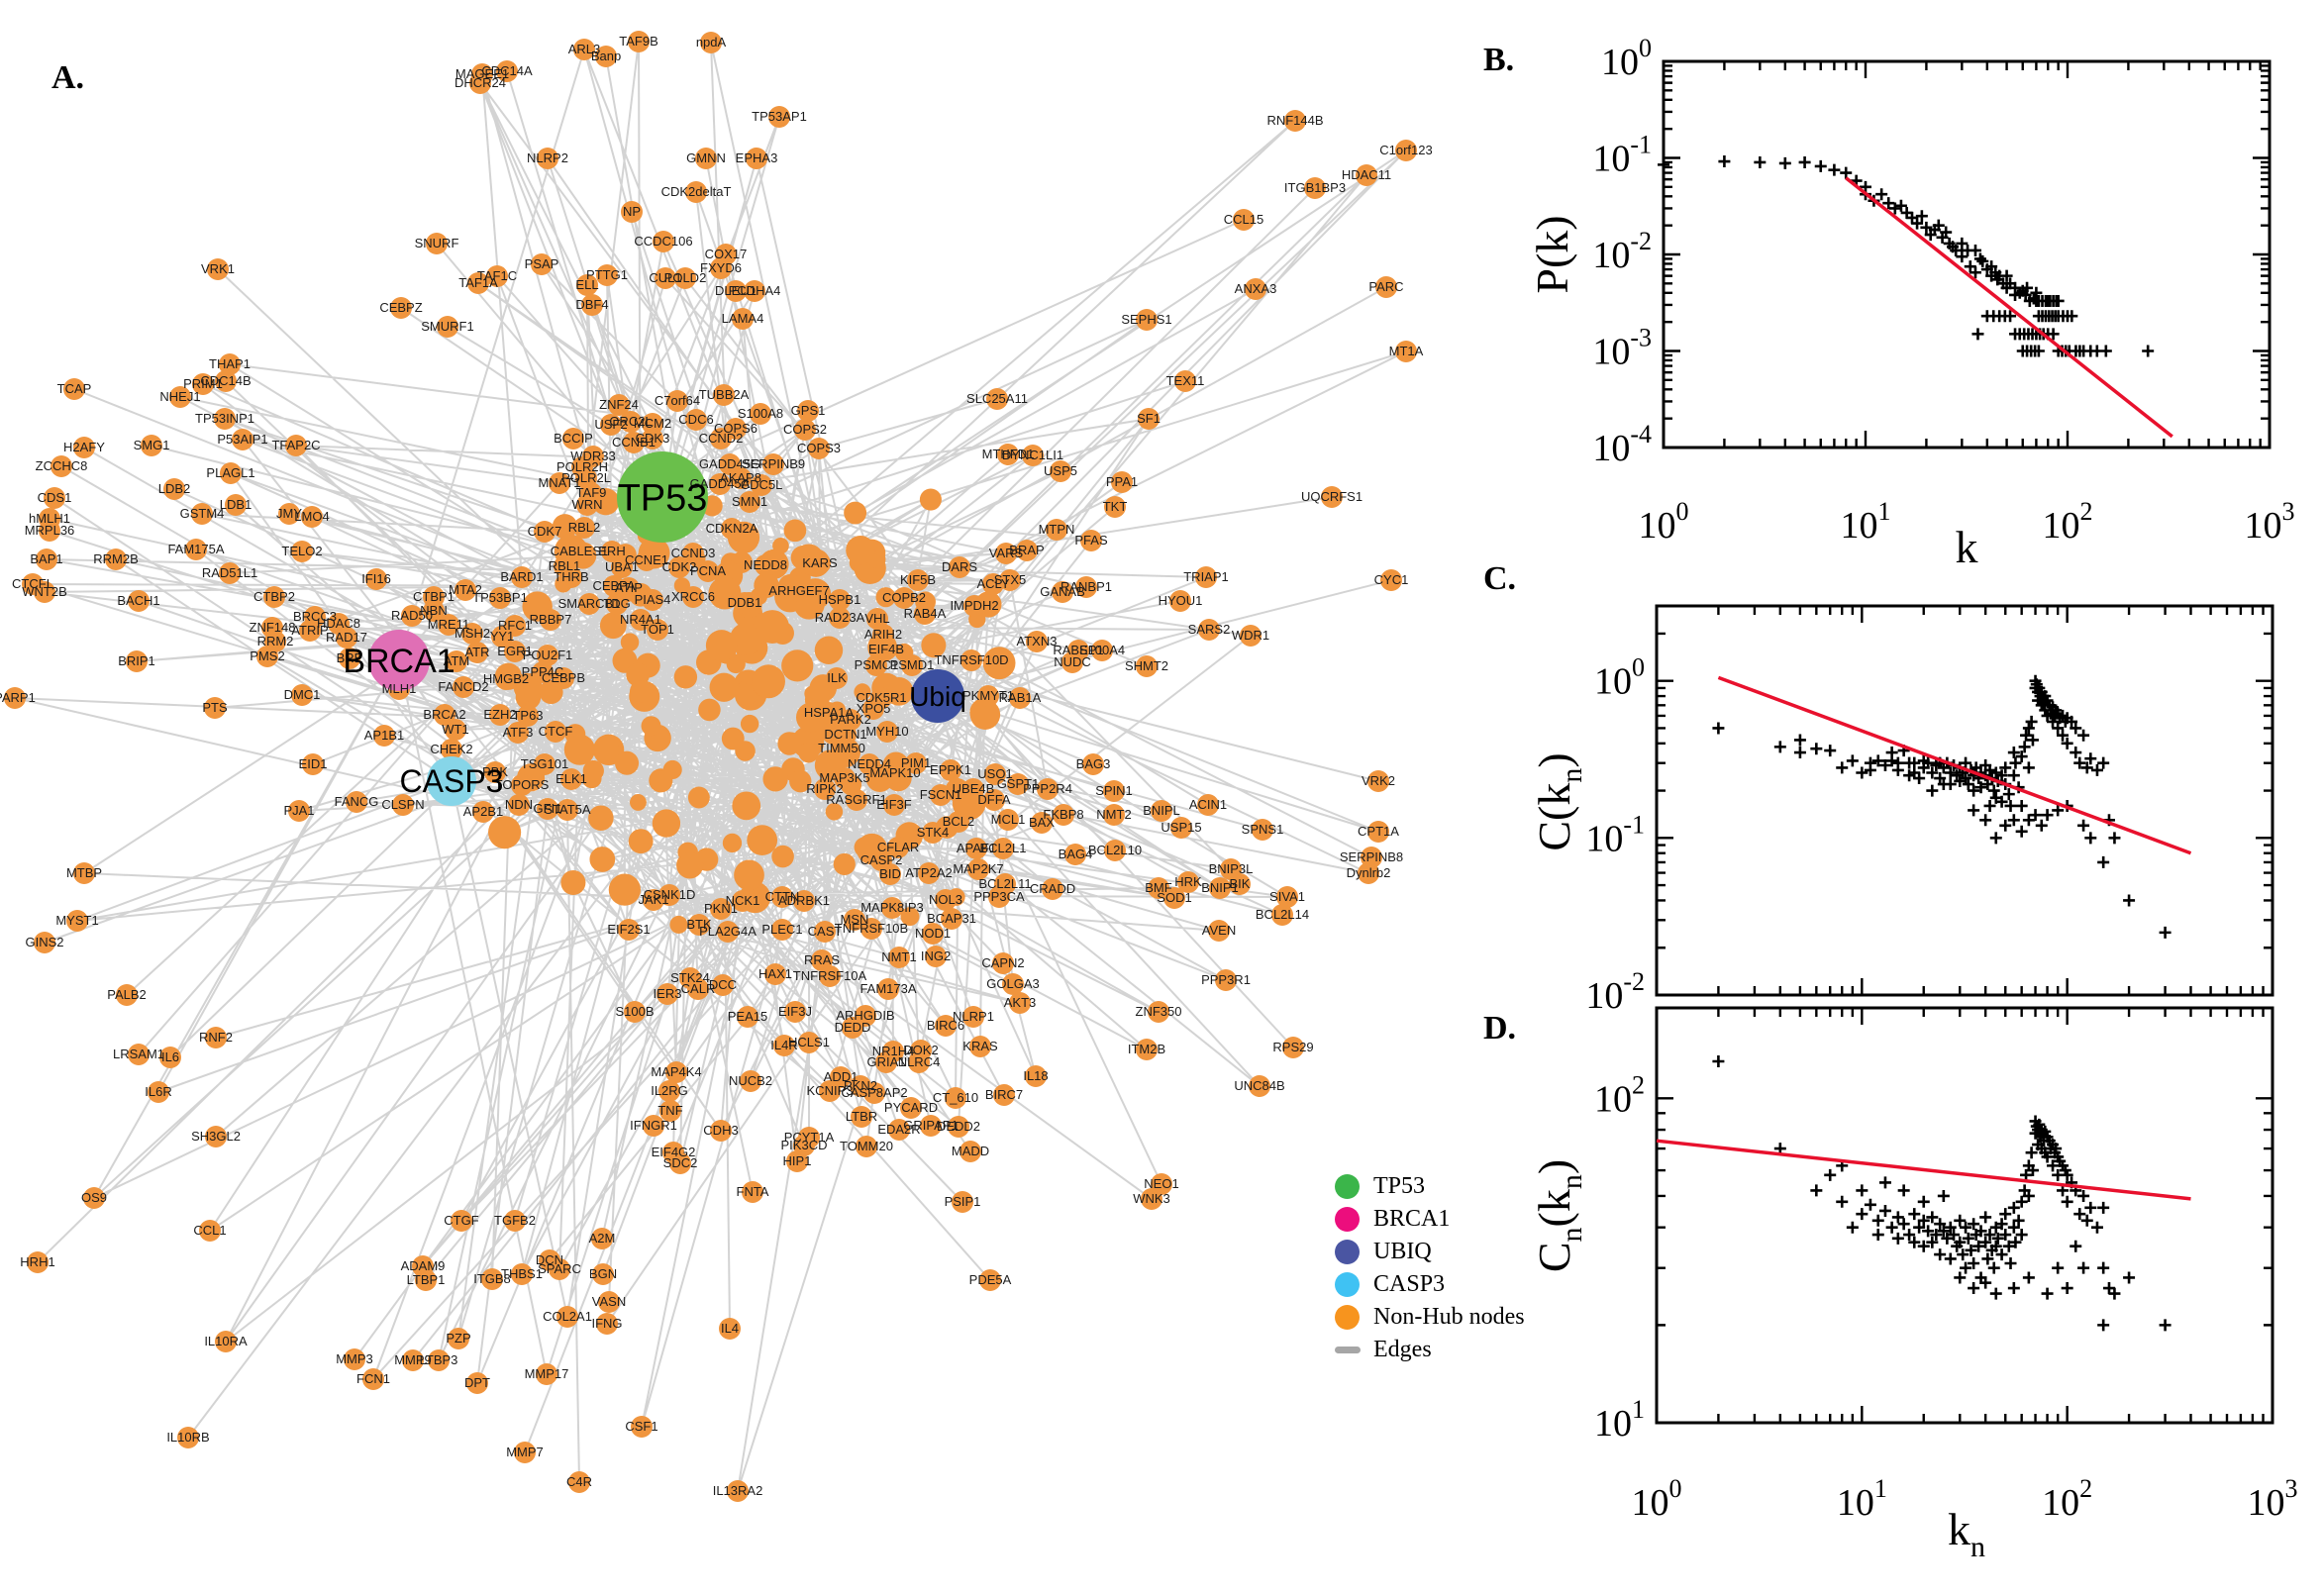 The width and height of the screenshot is (2323, 1596). What do you see at coordinates (548, 808) in the screenshot?
I see `network-node-label: GFI1` at bounding box center [548, 808].